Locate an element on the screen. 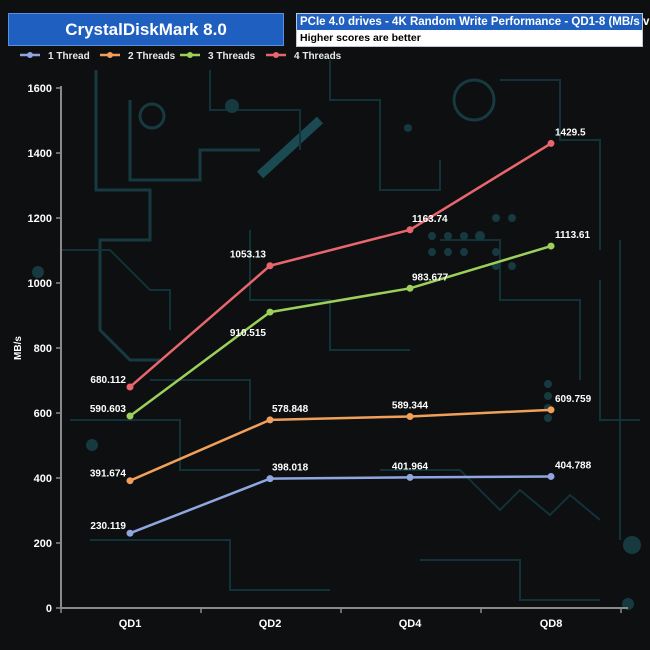 This screenshot has height=650, width=650. data-label: 398.018 is located at coordinates (290, 468).